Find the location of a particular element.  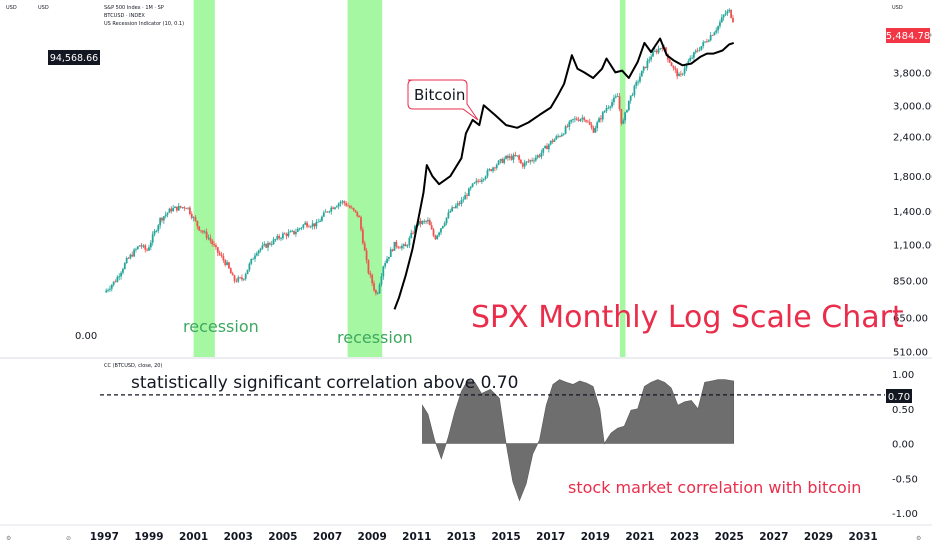

year-tick-2017: 2017 is located at coordinates (550, 537).